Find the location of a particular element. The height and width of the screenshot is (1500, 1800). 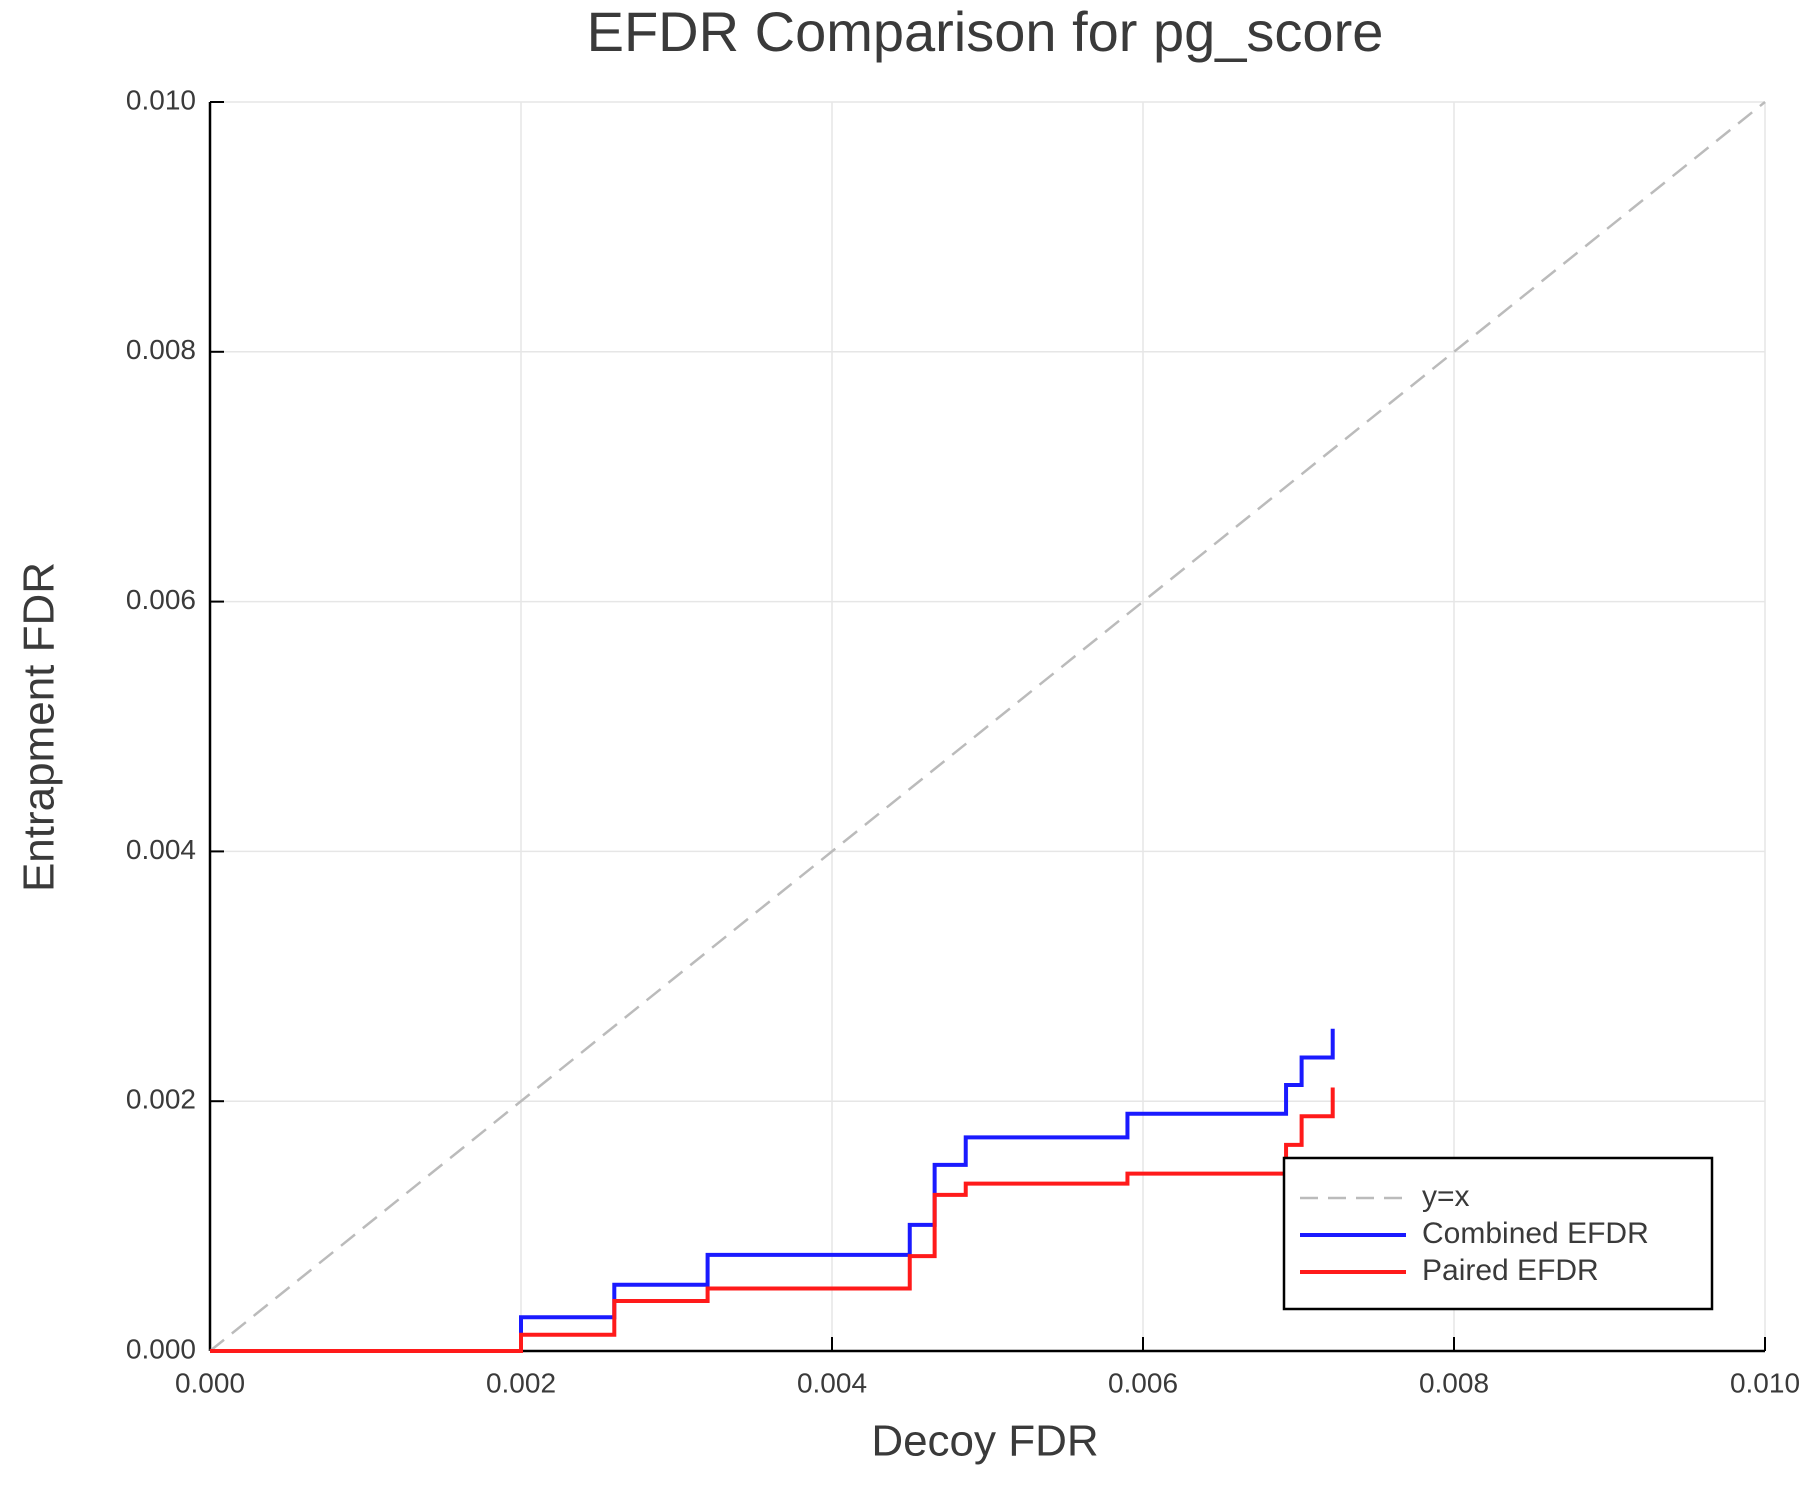

y-tick-label: 0.006 is located at coordinates (161, 599).